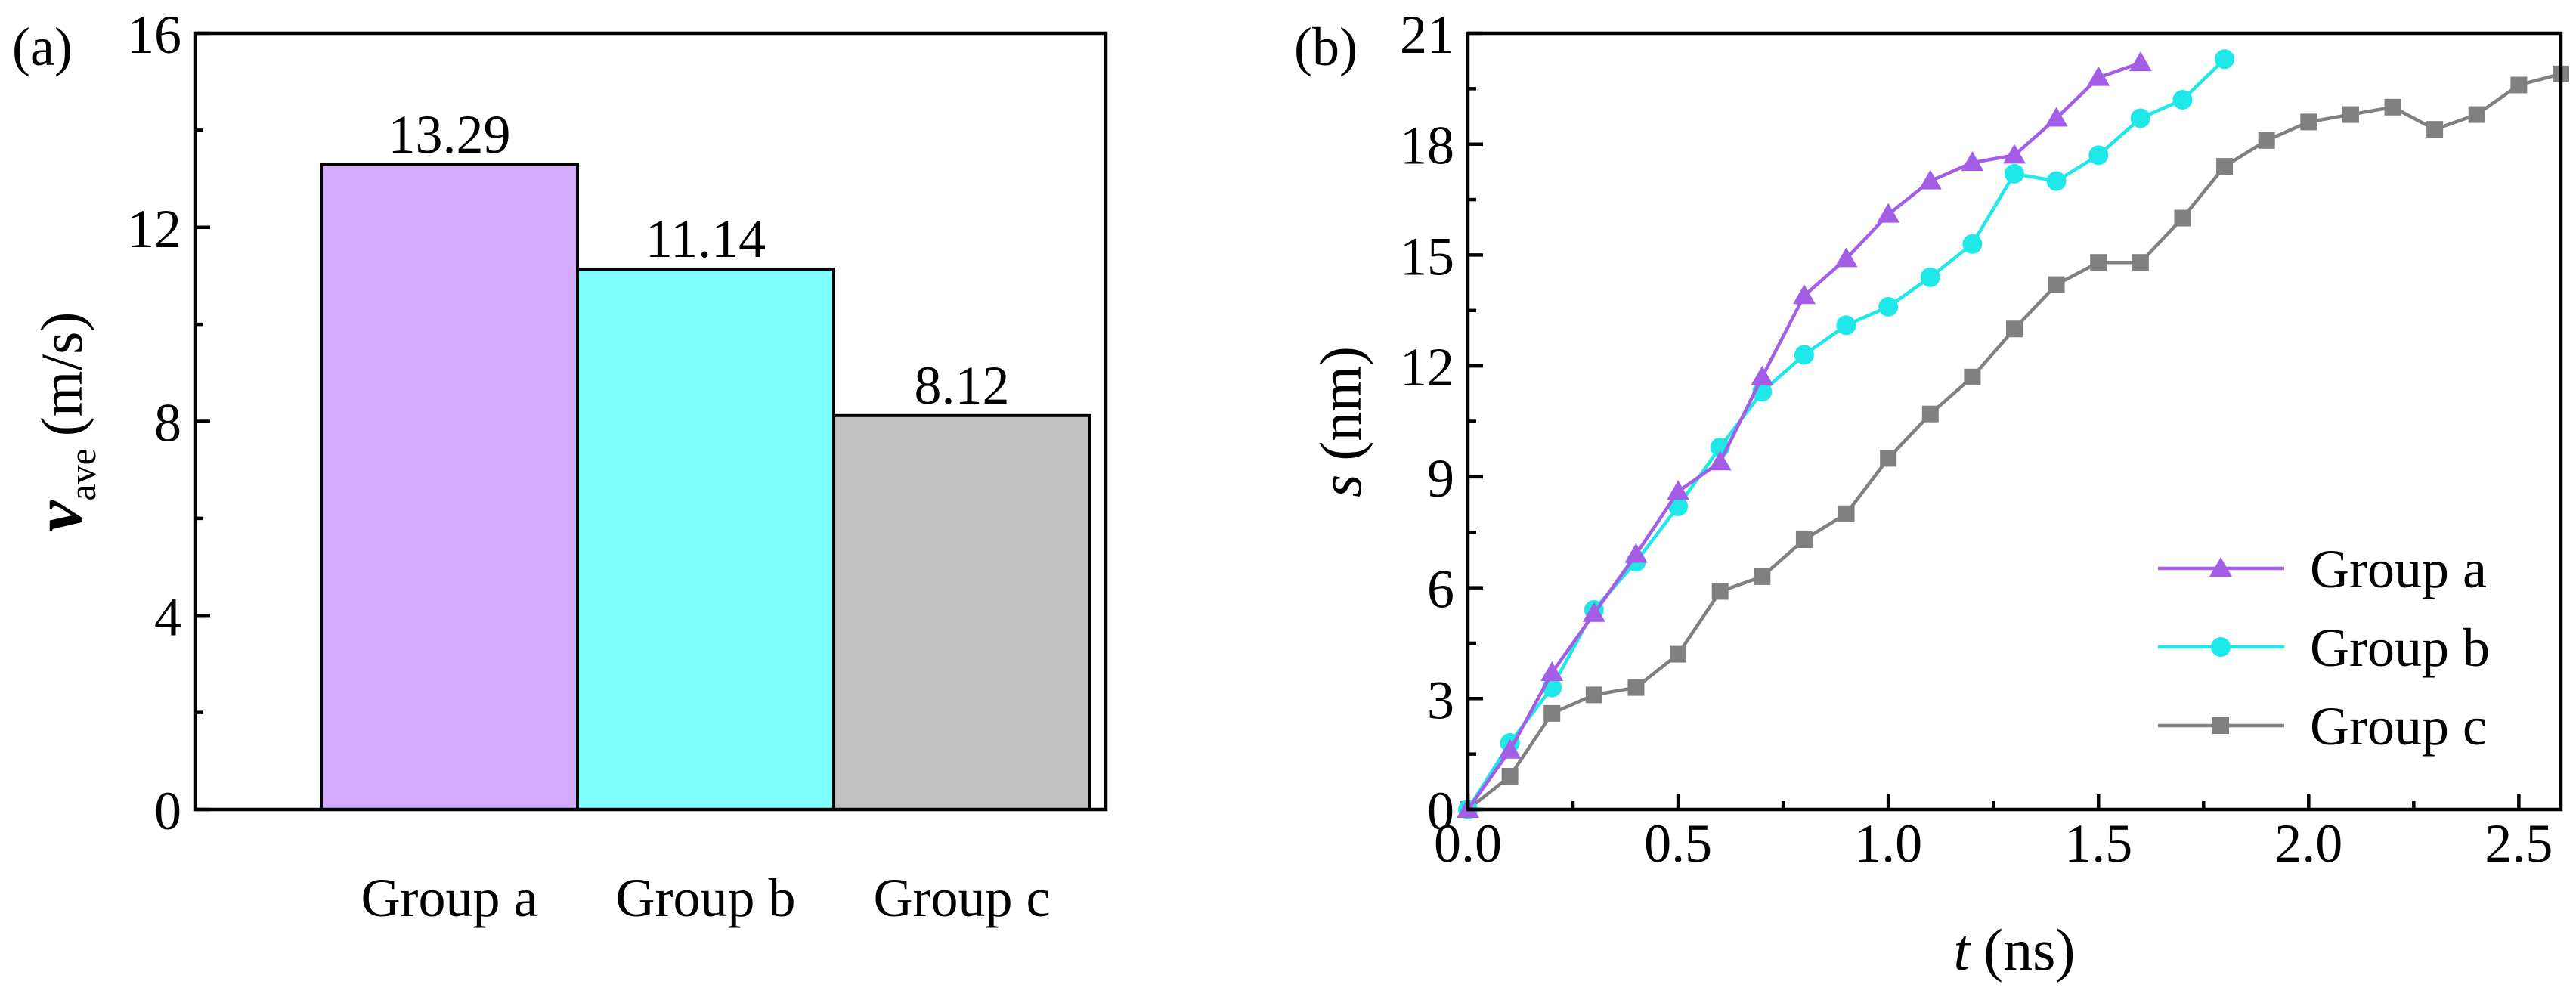 This screenshot has width=2576, height=1006. What do you see at coordinates (962, 612) in the screenshot?
I see `bar-group-c` at bounding box center [962, 612].